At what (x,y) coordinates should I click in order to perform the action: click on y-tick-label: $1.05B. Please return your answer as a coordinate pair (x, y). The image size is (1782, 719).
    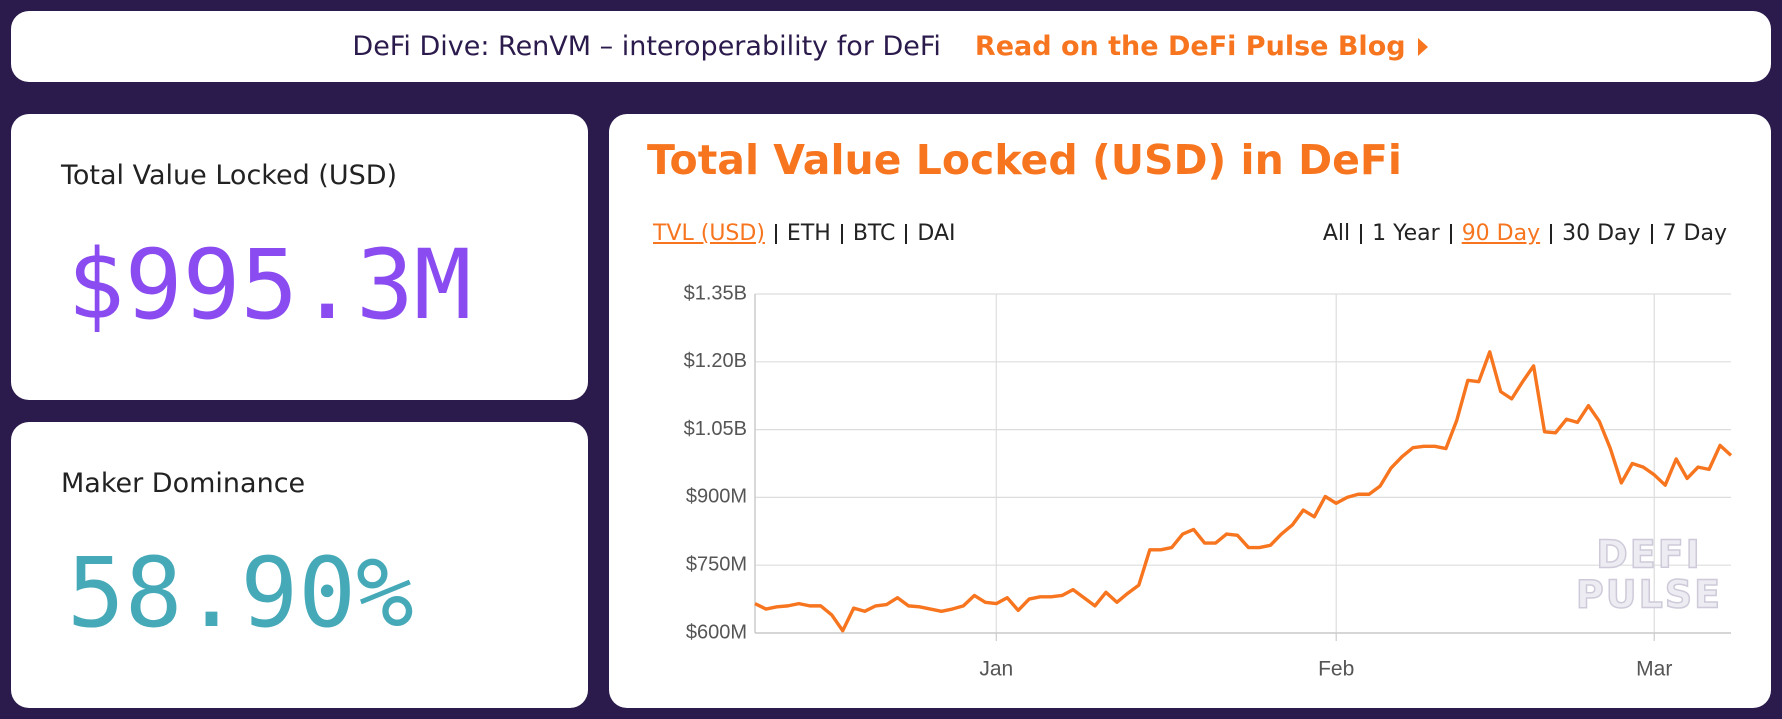
    Looking at the image, I should click on (715, 429).